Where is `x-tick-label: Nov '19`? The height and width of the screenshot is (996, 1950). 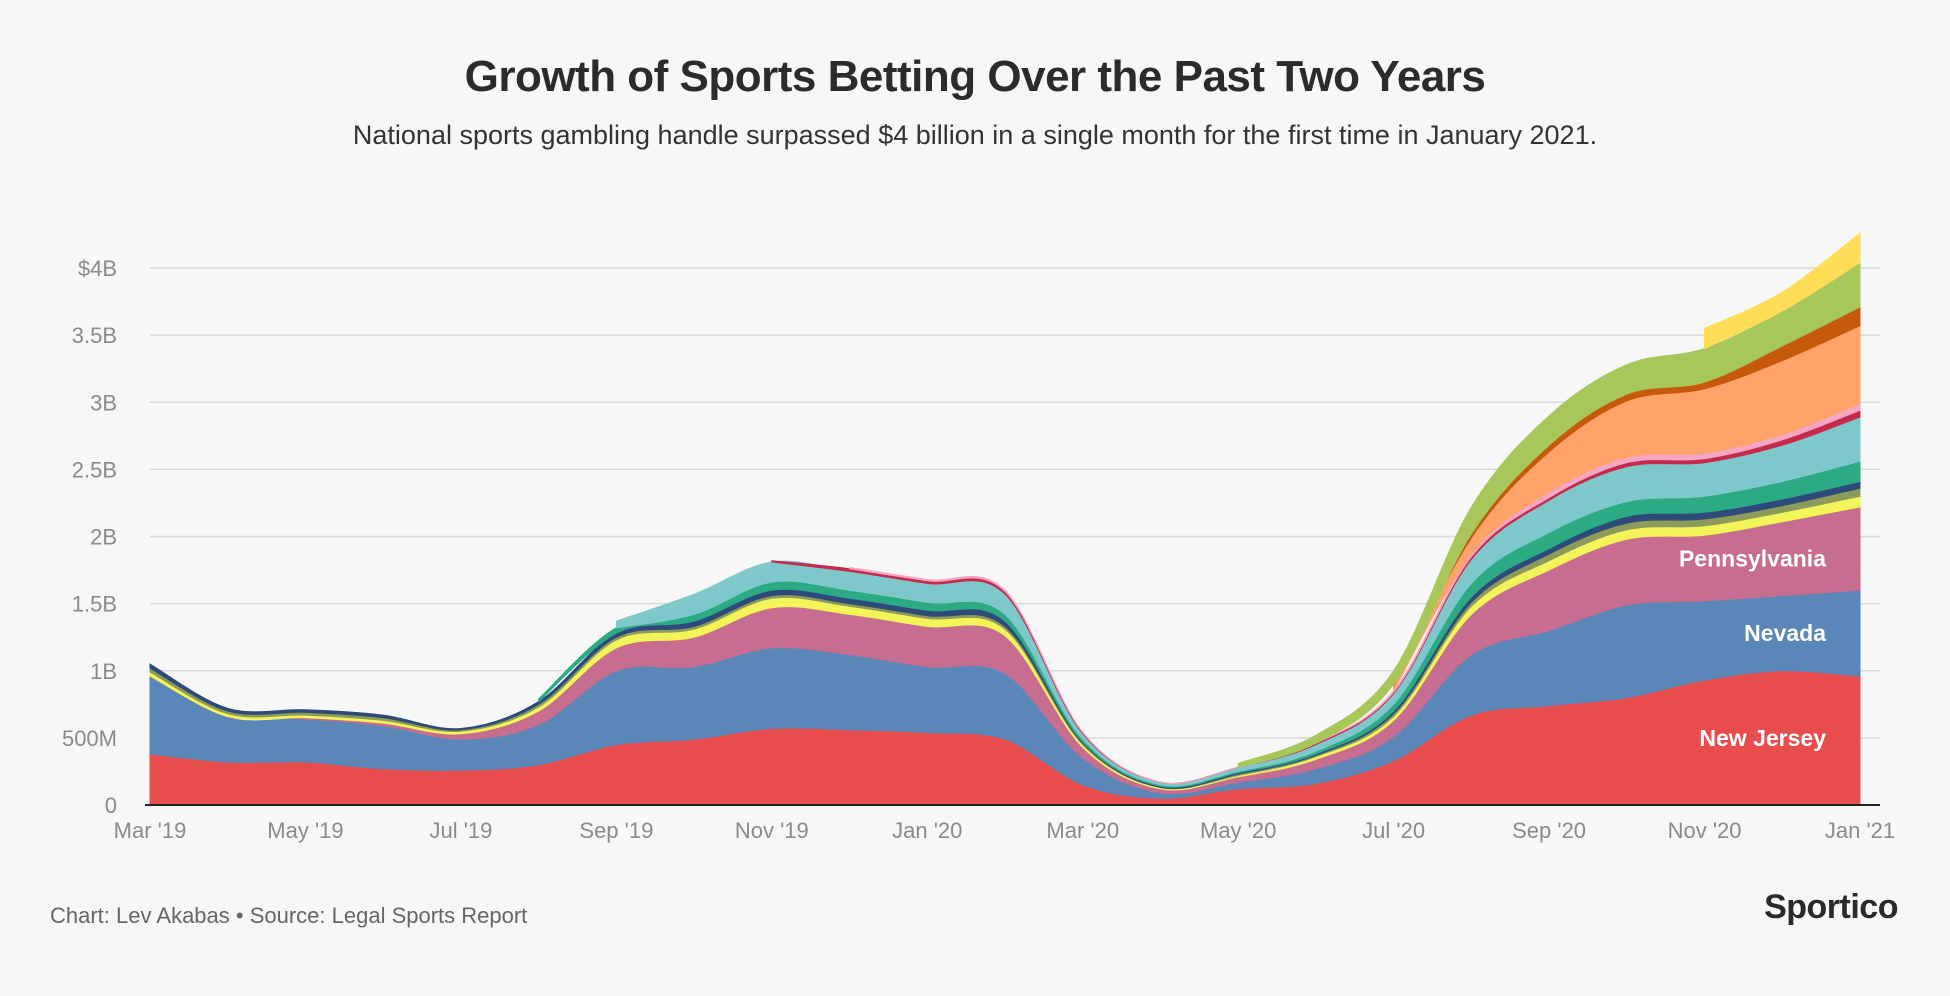 x-tick-label: Nov '19 is located at coordinates (772, 830).